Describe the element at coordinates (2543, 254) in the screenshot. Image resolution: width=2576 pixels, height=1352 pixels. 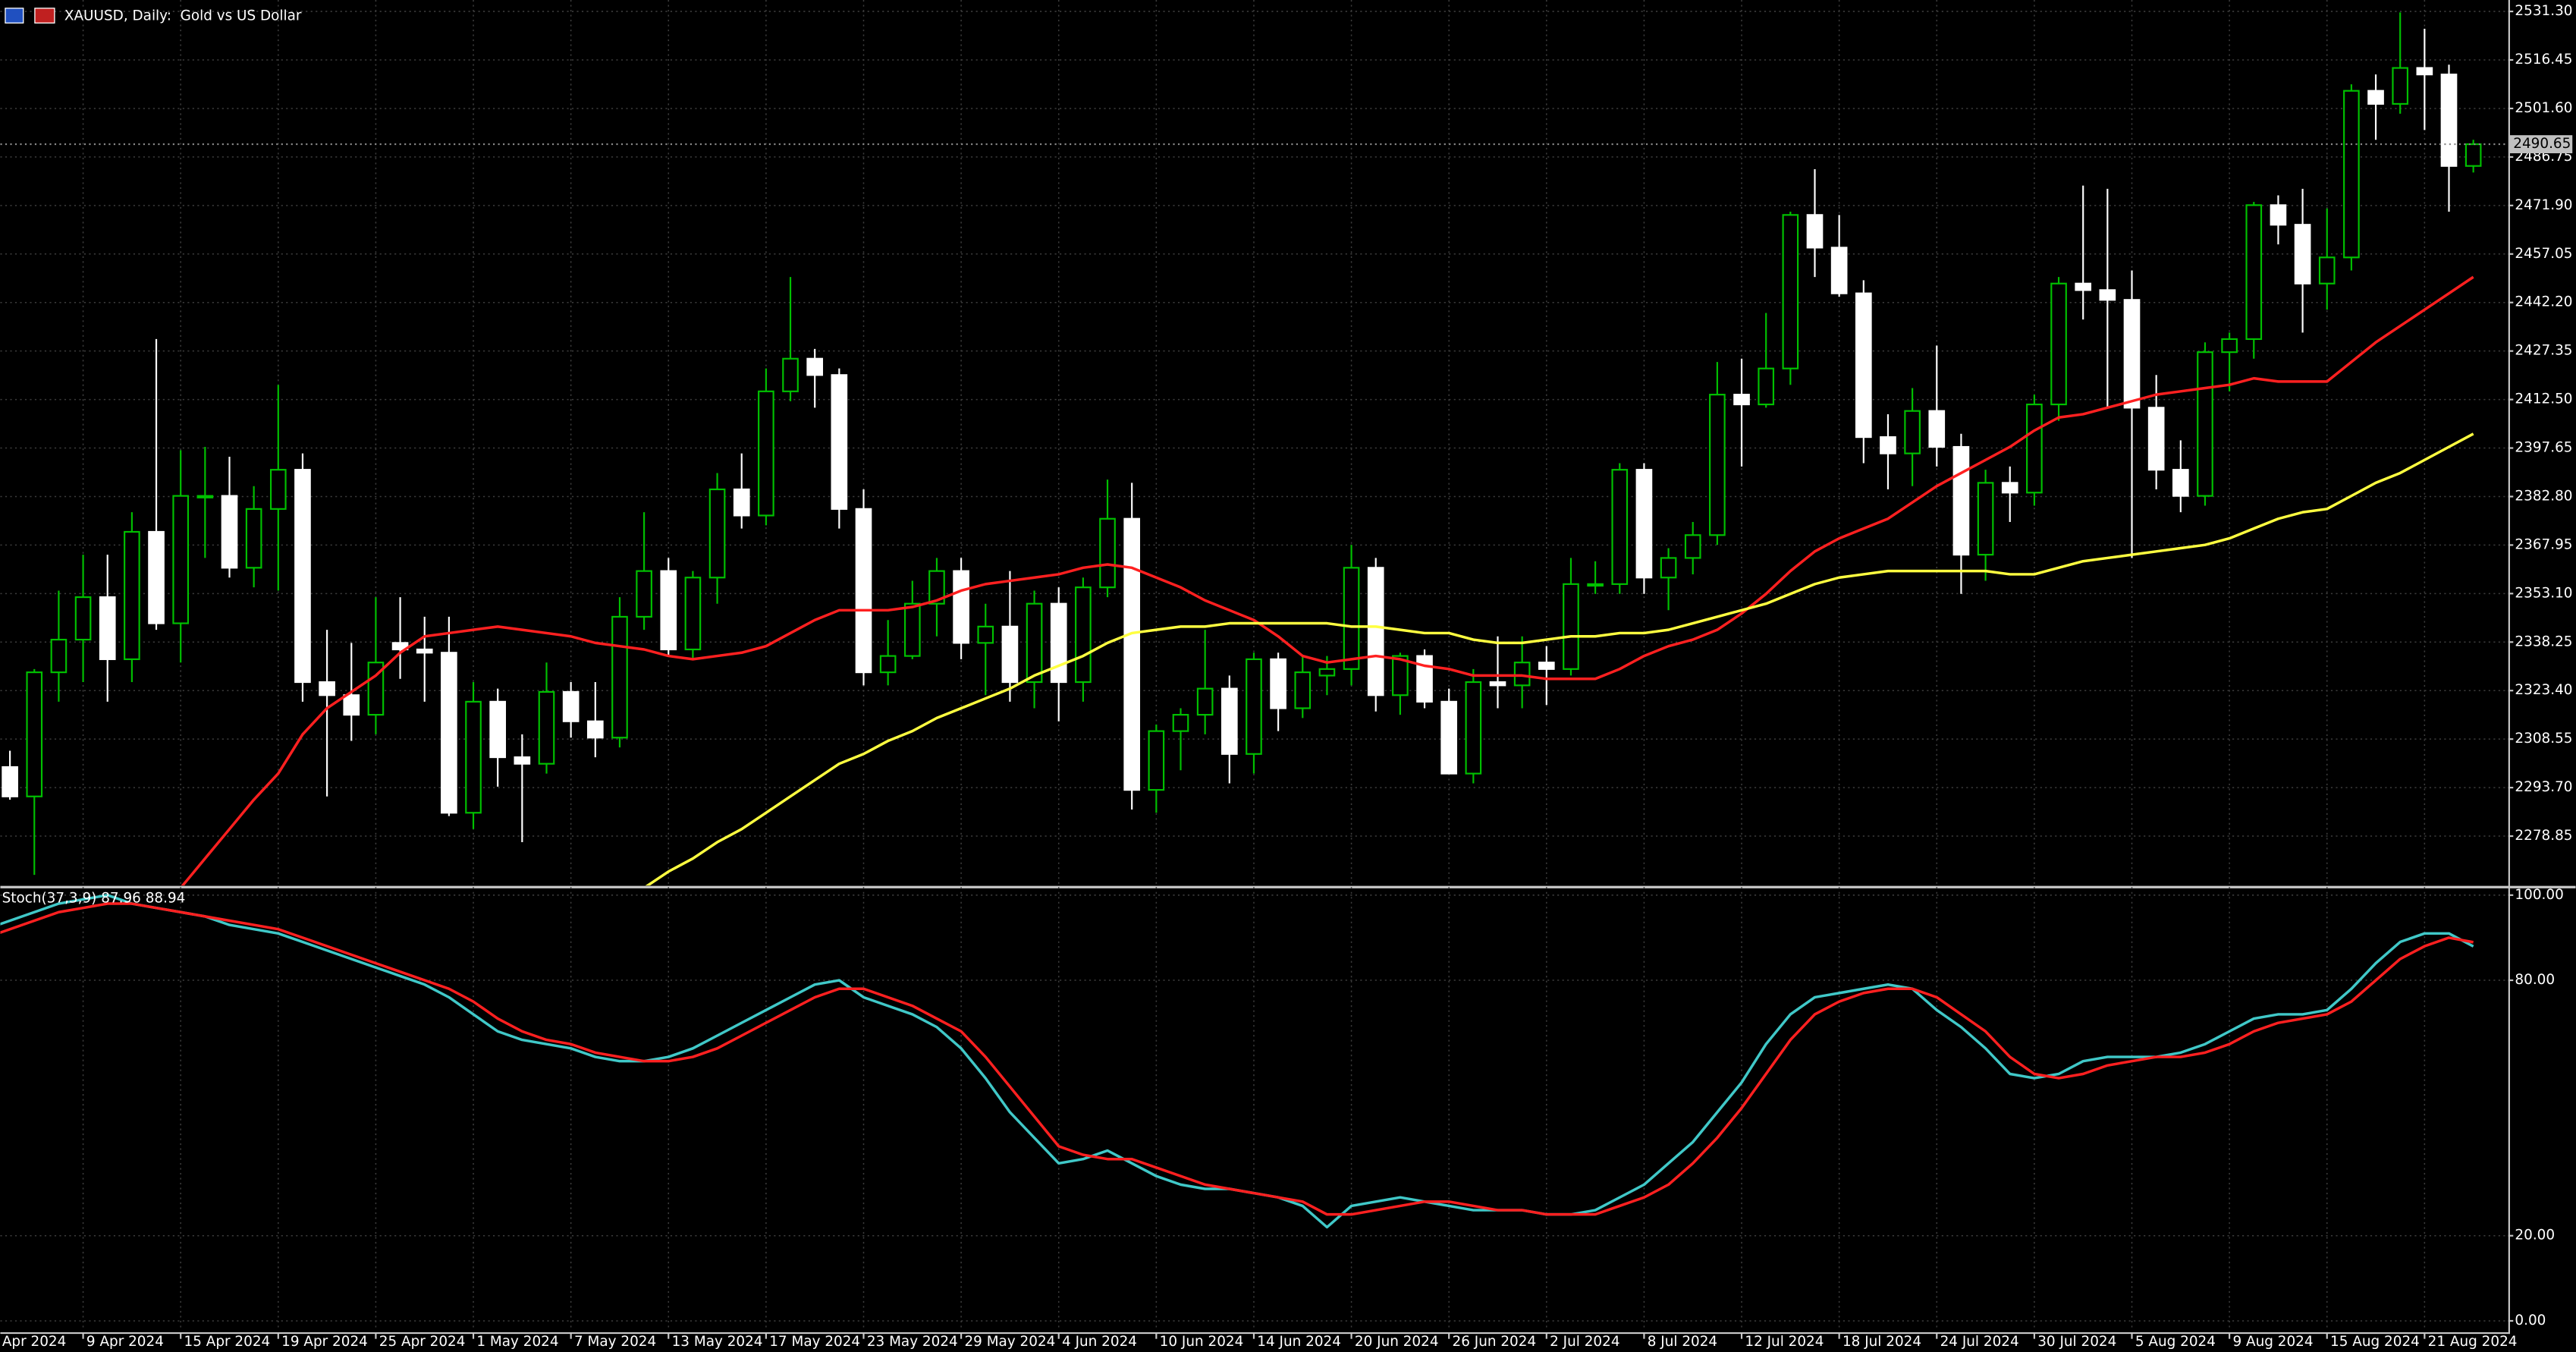
I see `y-tick-label: 2457.05` at that location.